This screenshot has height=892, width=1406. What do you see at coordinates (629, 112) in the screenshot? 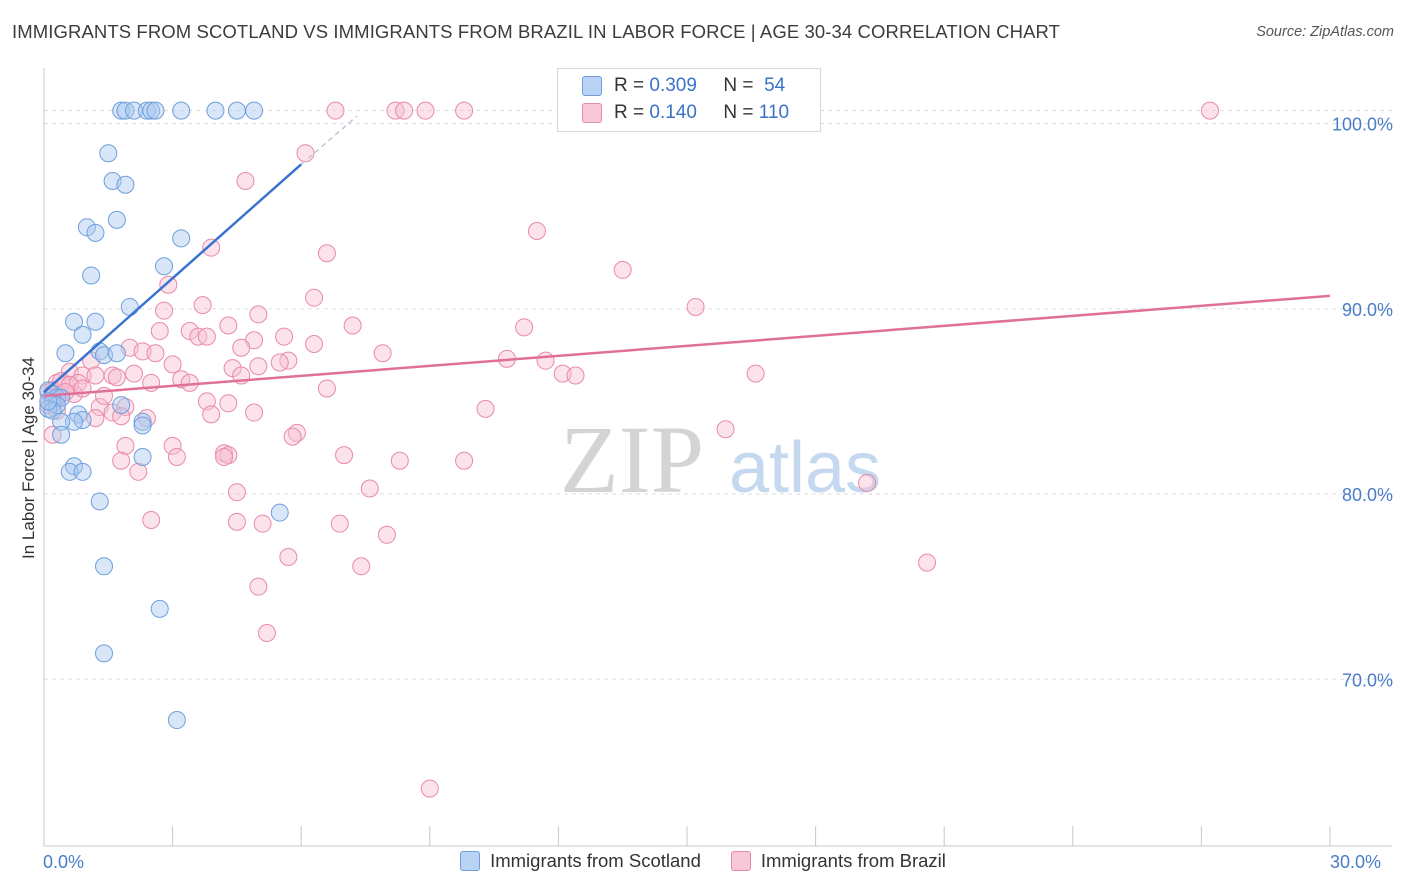
I see `brazil-r-label: R =` at bounding box center [629, 112].